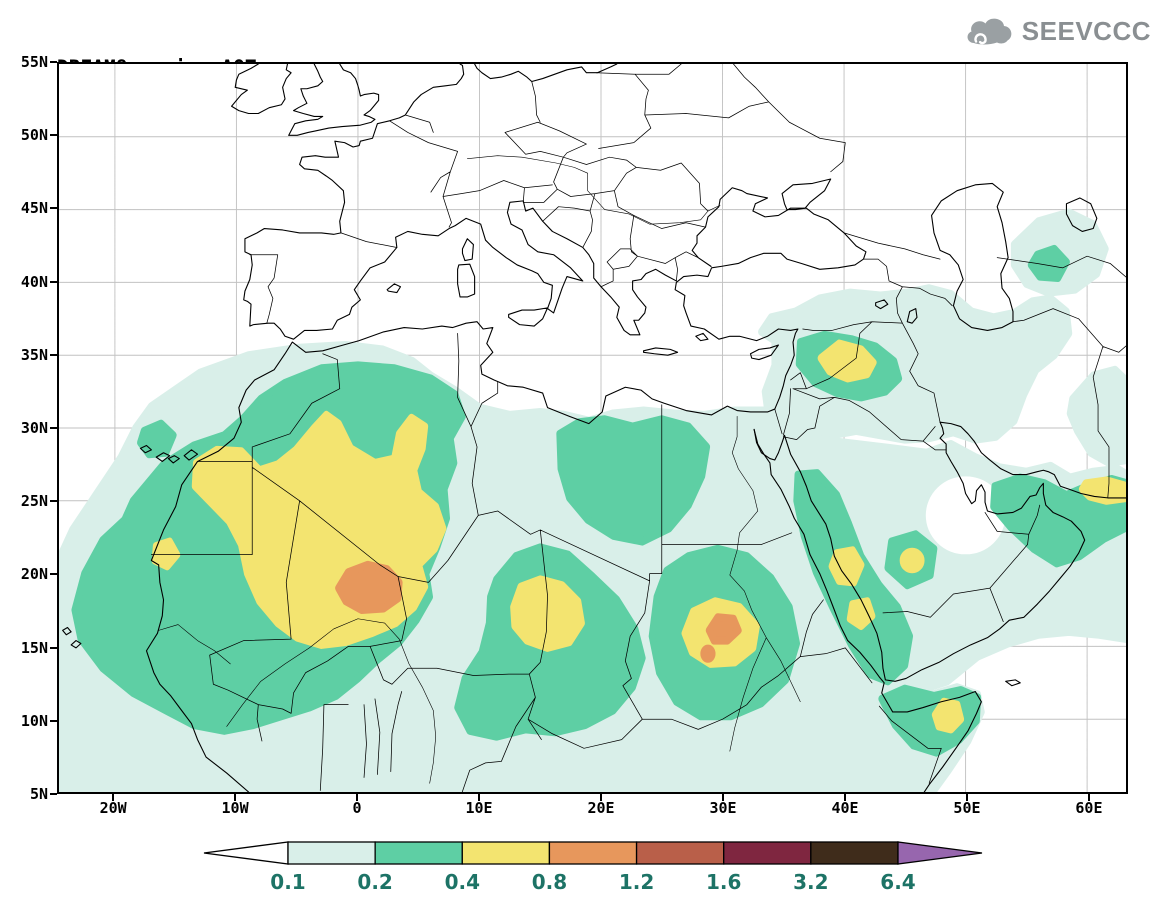  Describe the element at coordinates (549, 882) in the screenshot. I see `colorbar-tick-label: 0.8` at that location.